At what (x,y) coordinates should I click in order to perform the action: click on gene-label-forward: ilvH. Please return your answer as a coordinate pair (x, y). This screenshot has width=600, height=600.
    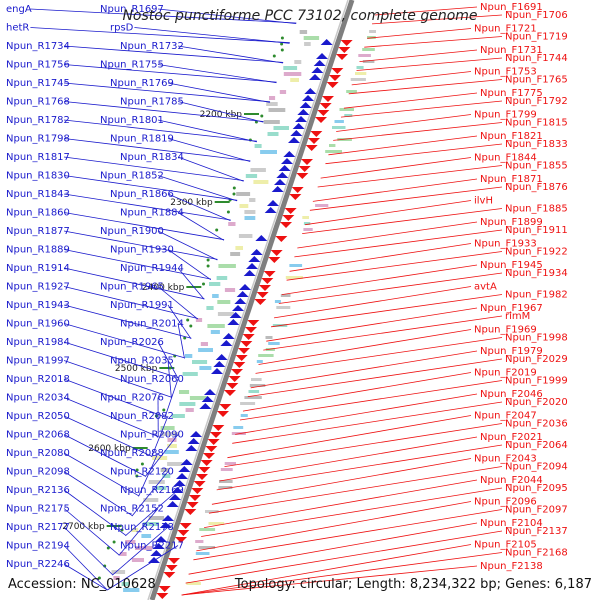
    Looking at the image, I should click on (483, 201).